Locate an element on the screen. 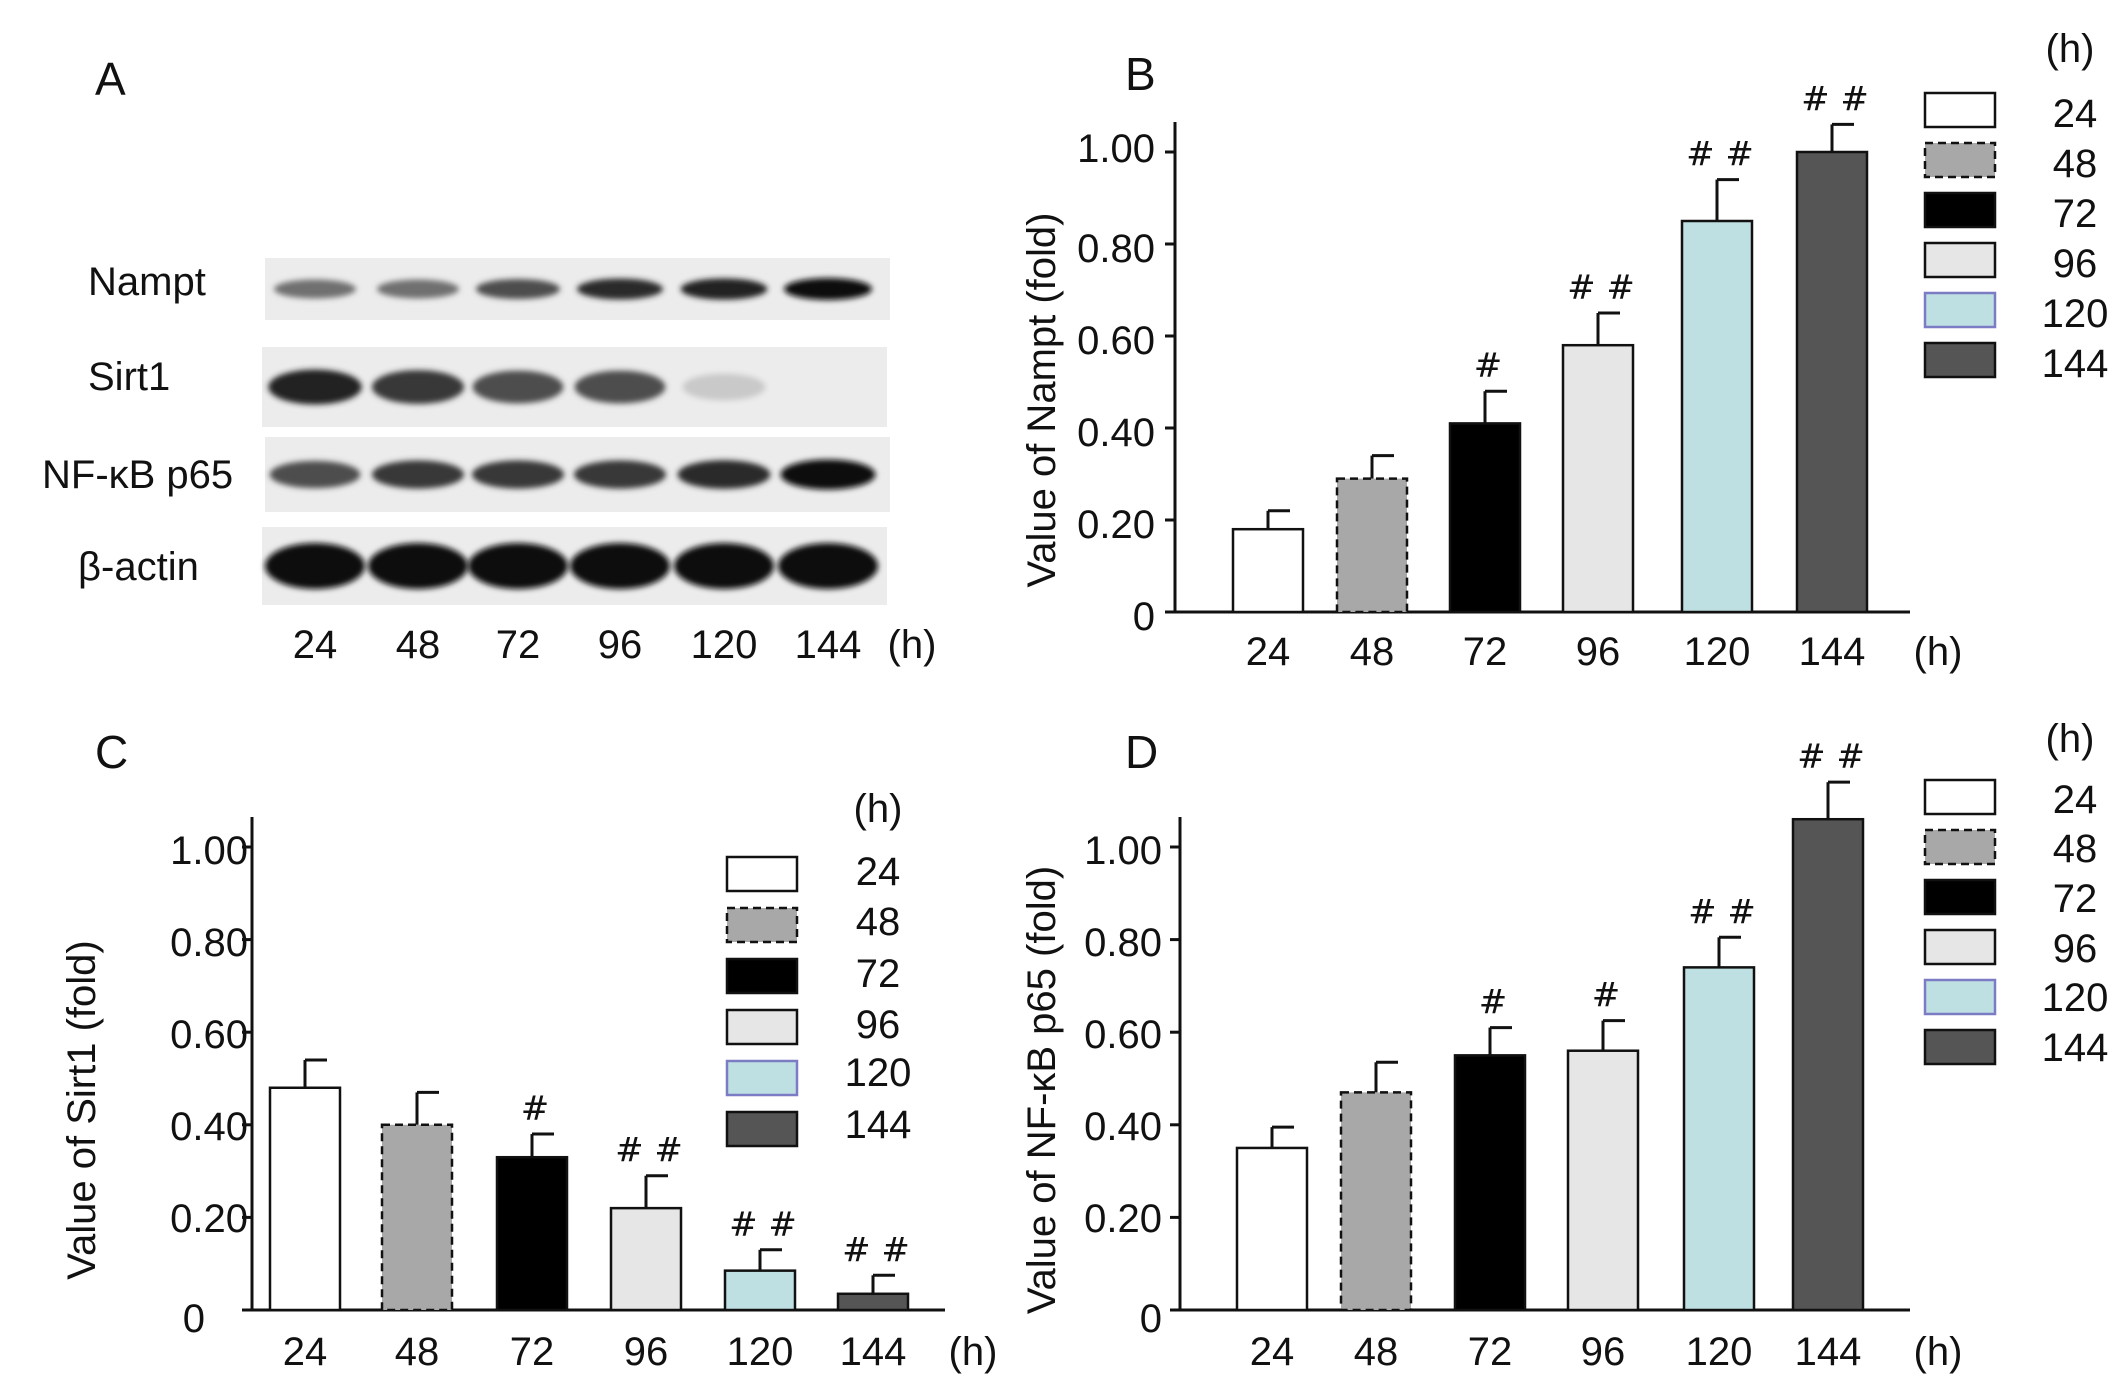 The height and width of the screenshot is (1390, 2121). protein-label-beta-actin: β-actin is located at coordinates (138, 567).